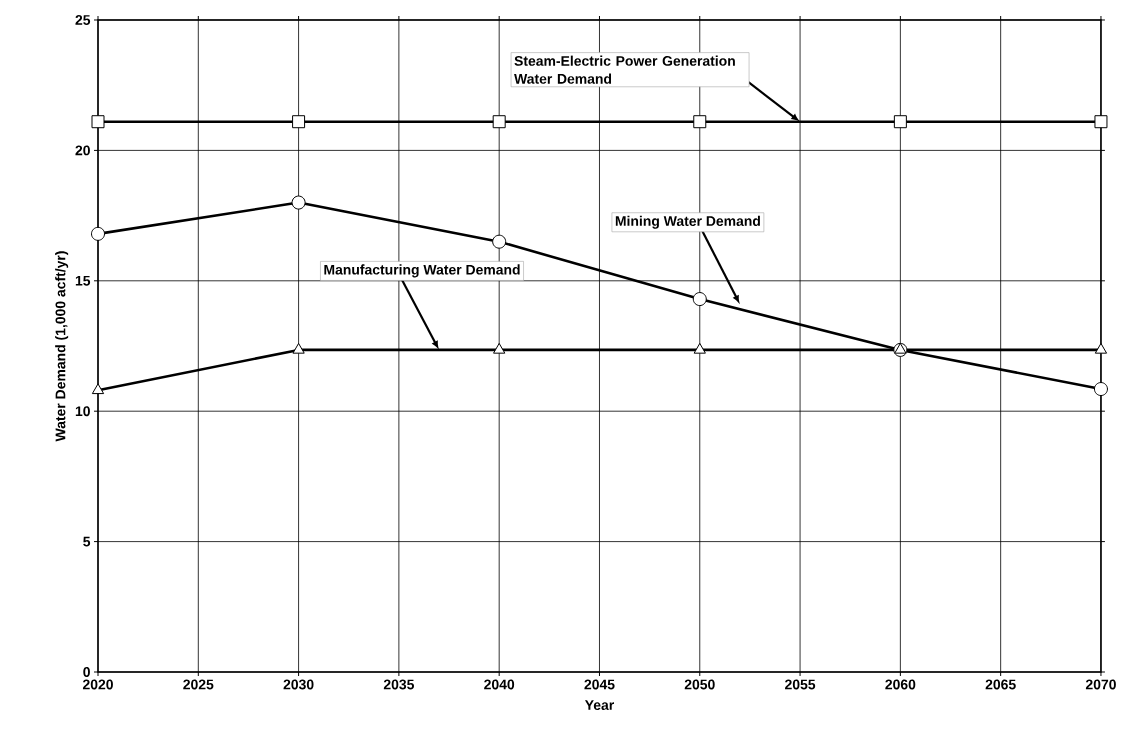  What do you see at coordinates (82, 150) in the screenshot?
I see `y-tick-label: 20` at bounding box center [82, 150].